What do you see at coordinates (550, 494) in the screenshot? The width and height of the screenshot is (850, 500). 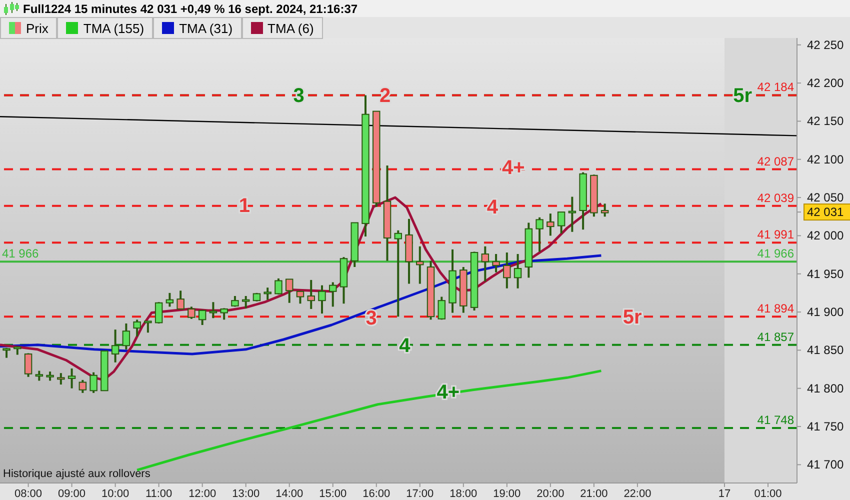 I see `x-tick-label: 20:00` at bounding box center [550, 494].